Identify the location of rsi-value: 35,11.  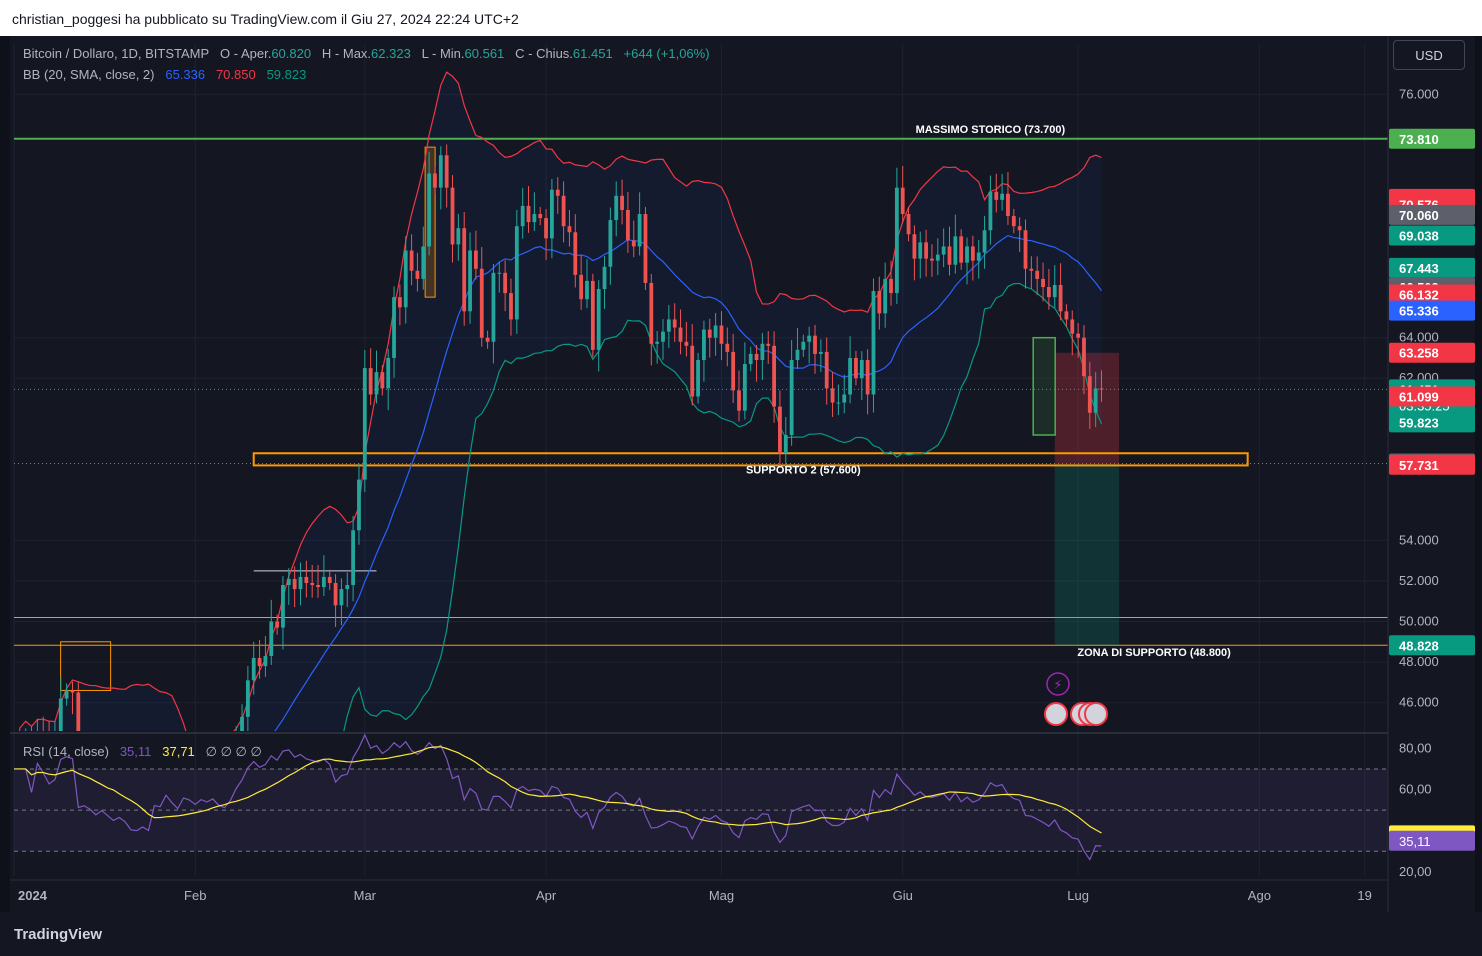
(135, 751).